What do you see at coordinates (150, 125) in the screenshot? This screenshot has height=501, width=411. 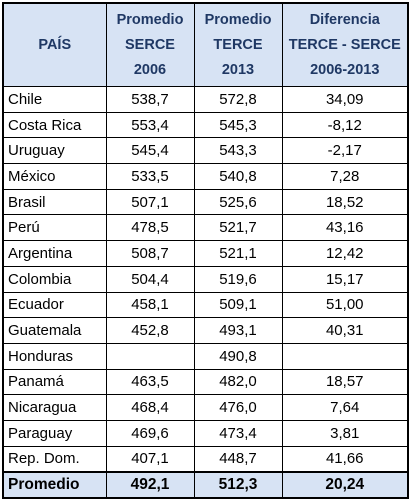 I see `serce-cell: 553,4` at bounding box center [150, 125].